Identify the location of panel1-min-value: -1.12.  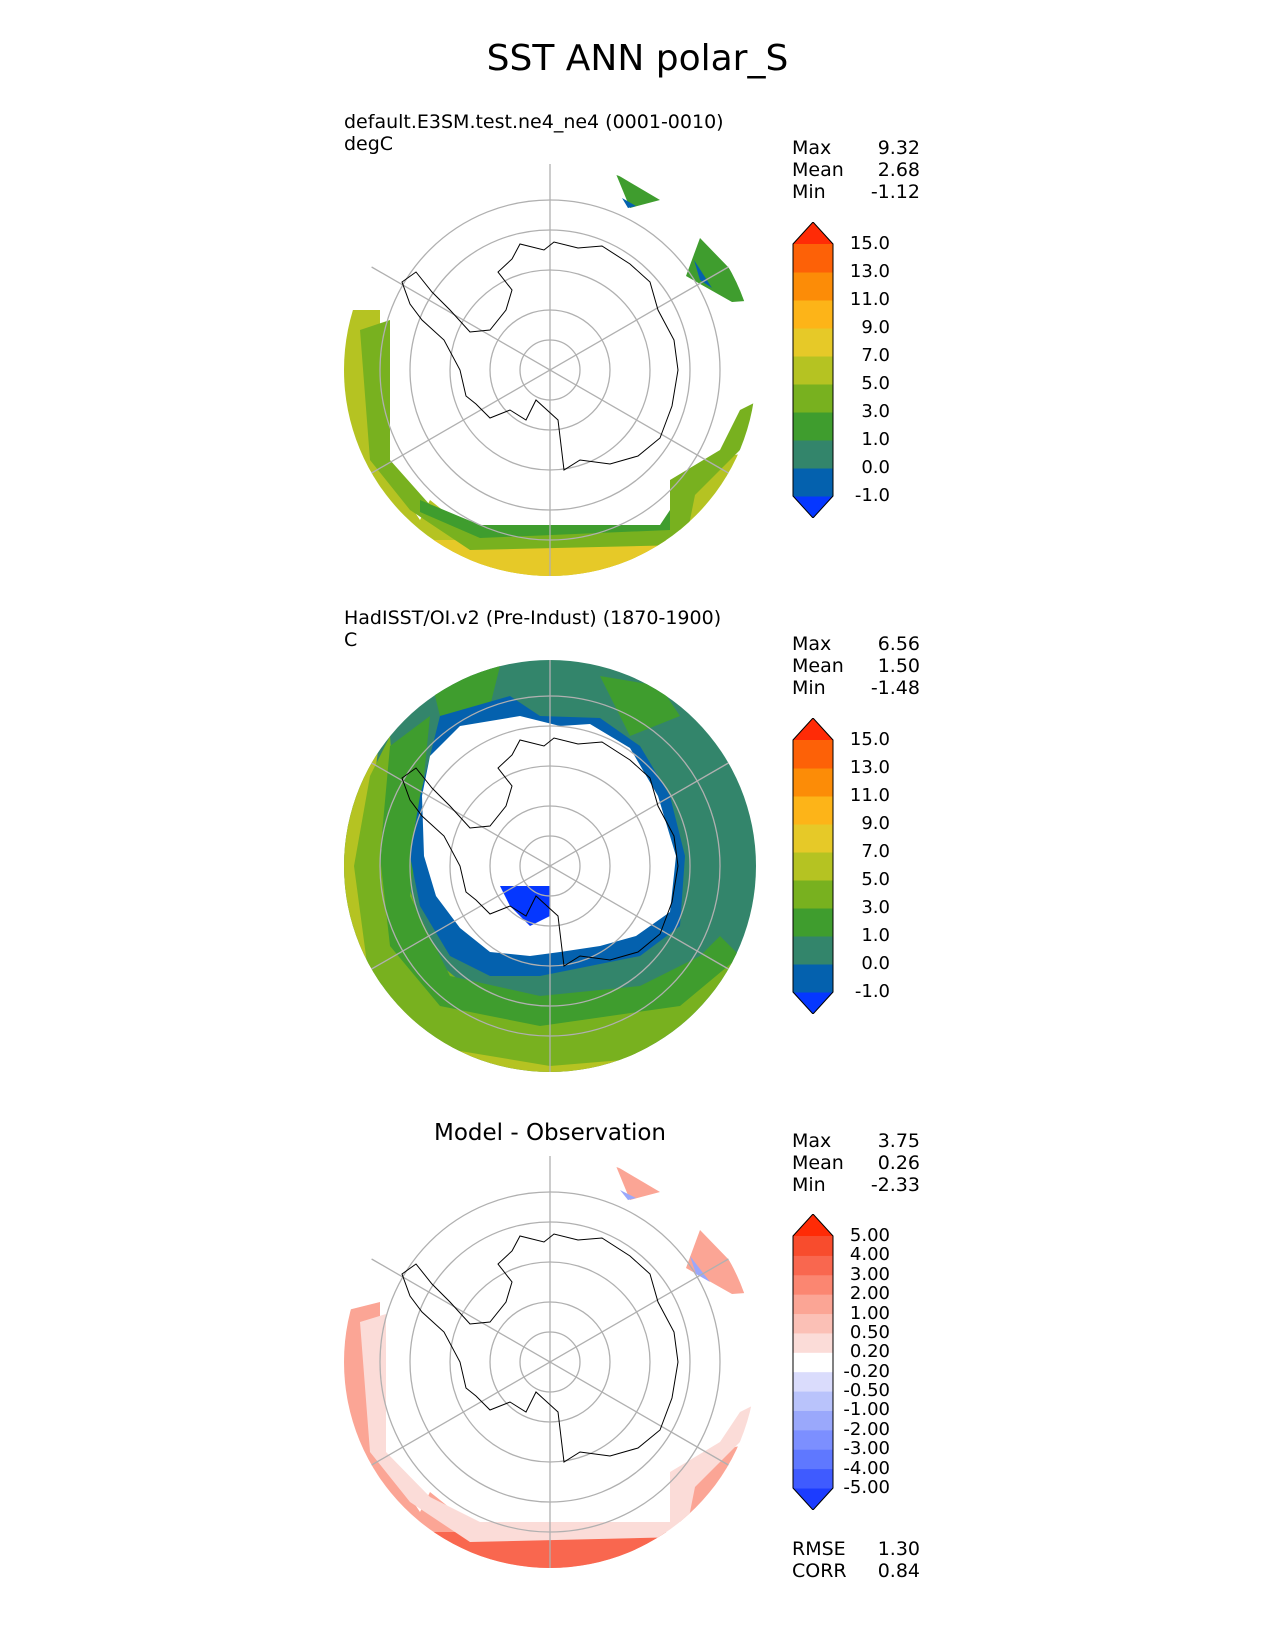
(895, 192).